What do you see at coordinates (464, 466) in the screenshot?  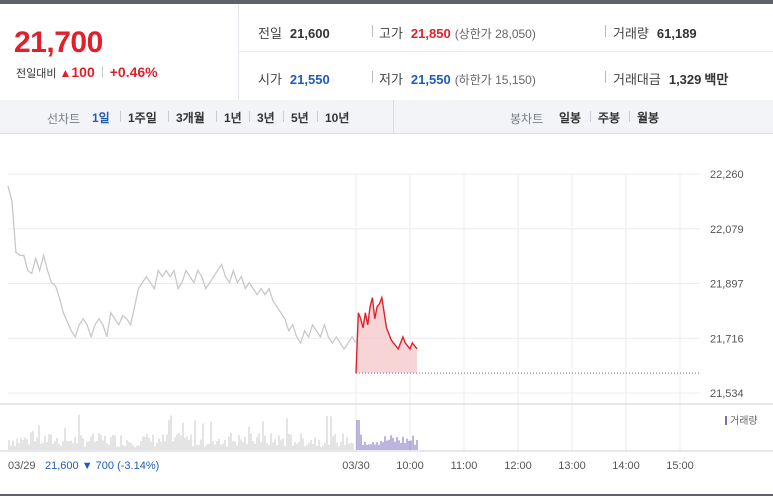 I see `x-tick-label: 11:00` at bounding box center [464, 466].